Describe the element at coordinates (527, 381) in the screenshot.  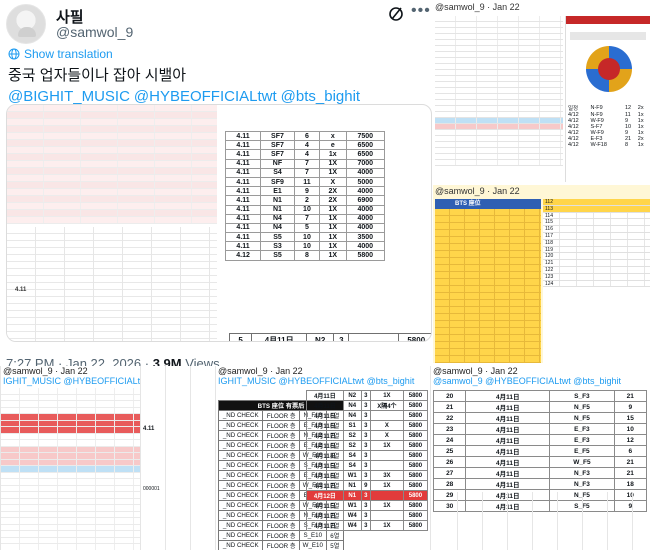
I see `image-mentions: @samwol_9 @HYBEOFFICIALtwt @bts_bighit` at that location.